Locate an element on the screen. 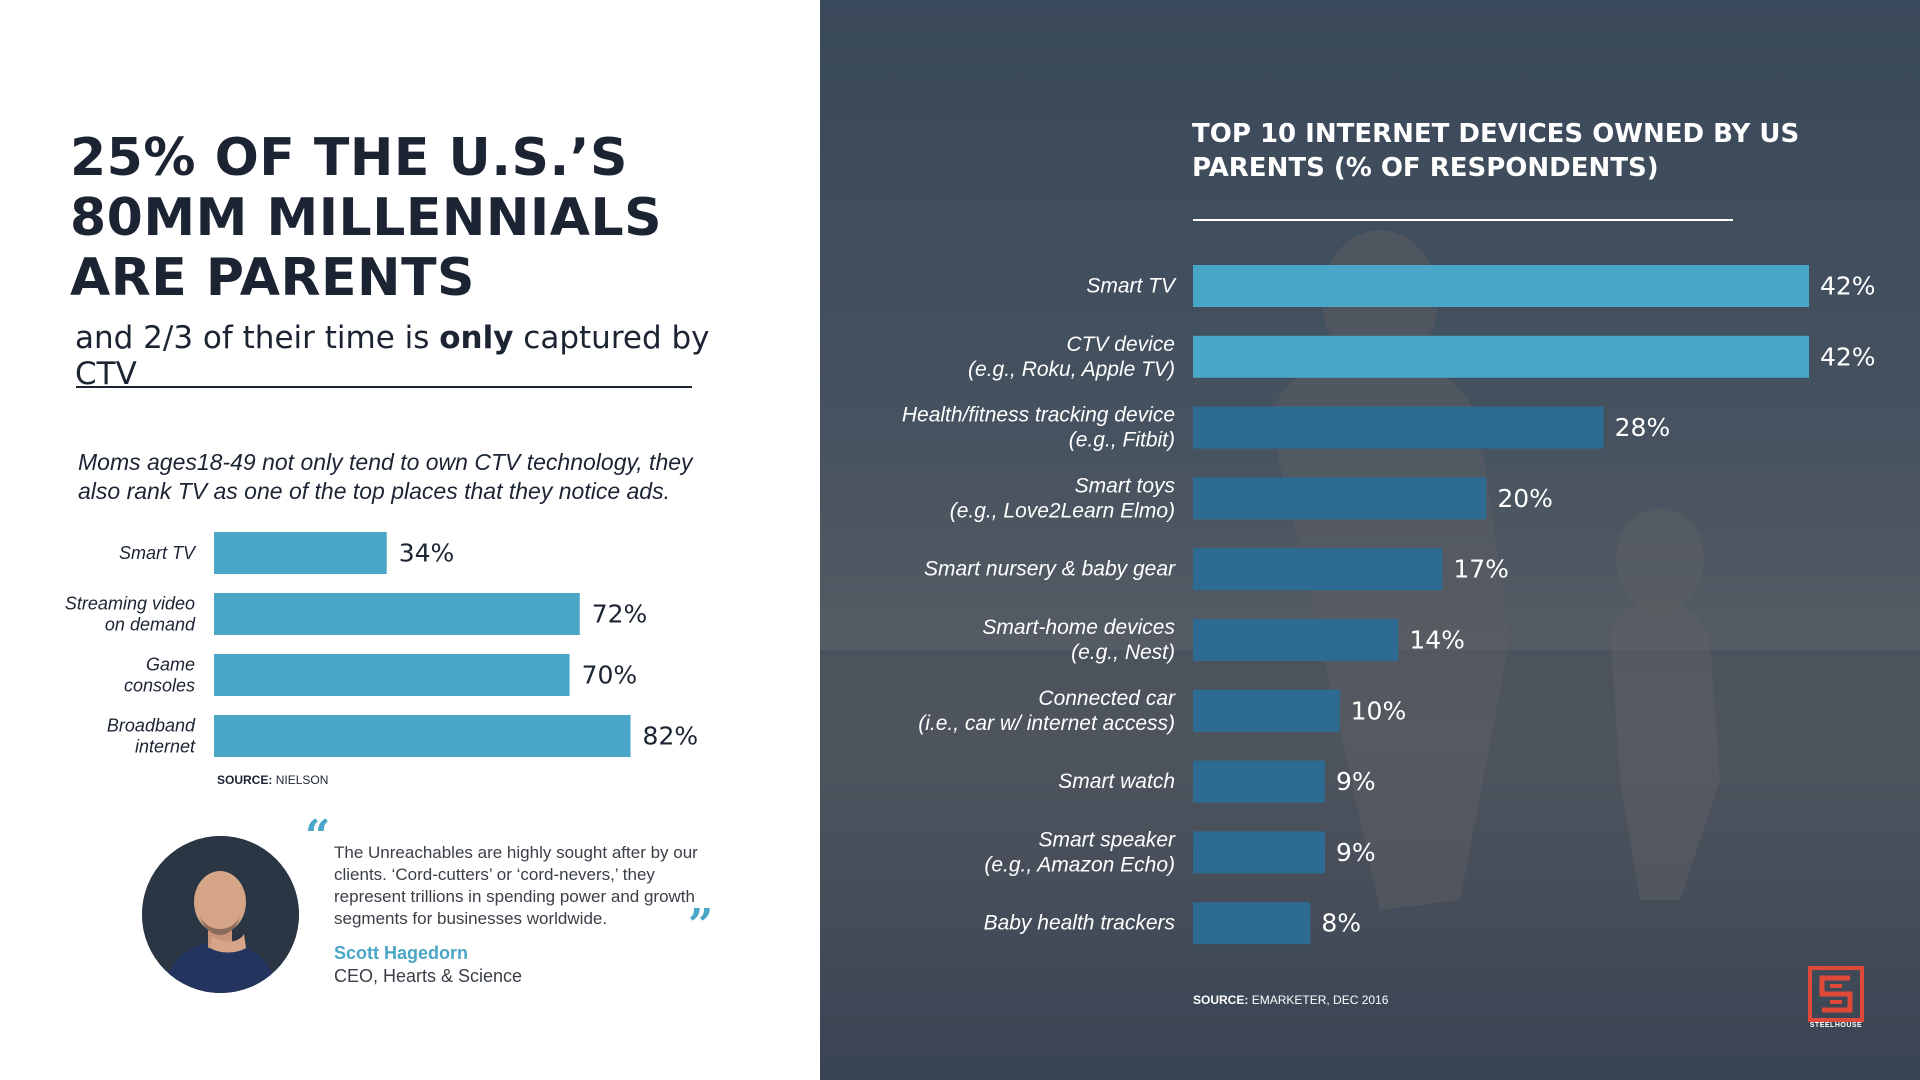 This screenshot has height=1080, width=1920. data-label: 20% is located at coordinates (1525, 498).